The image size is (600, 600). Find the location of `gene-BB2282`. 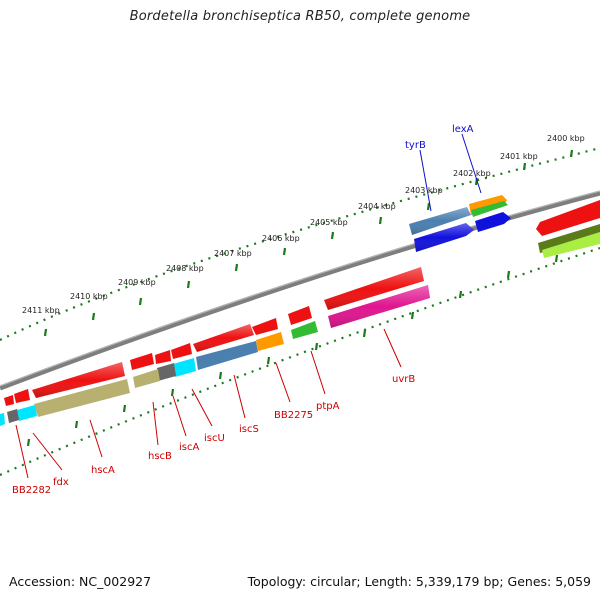

gene-BB2282 is located at coordinates (9, 400).